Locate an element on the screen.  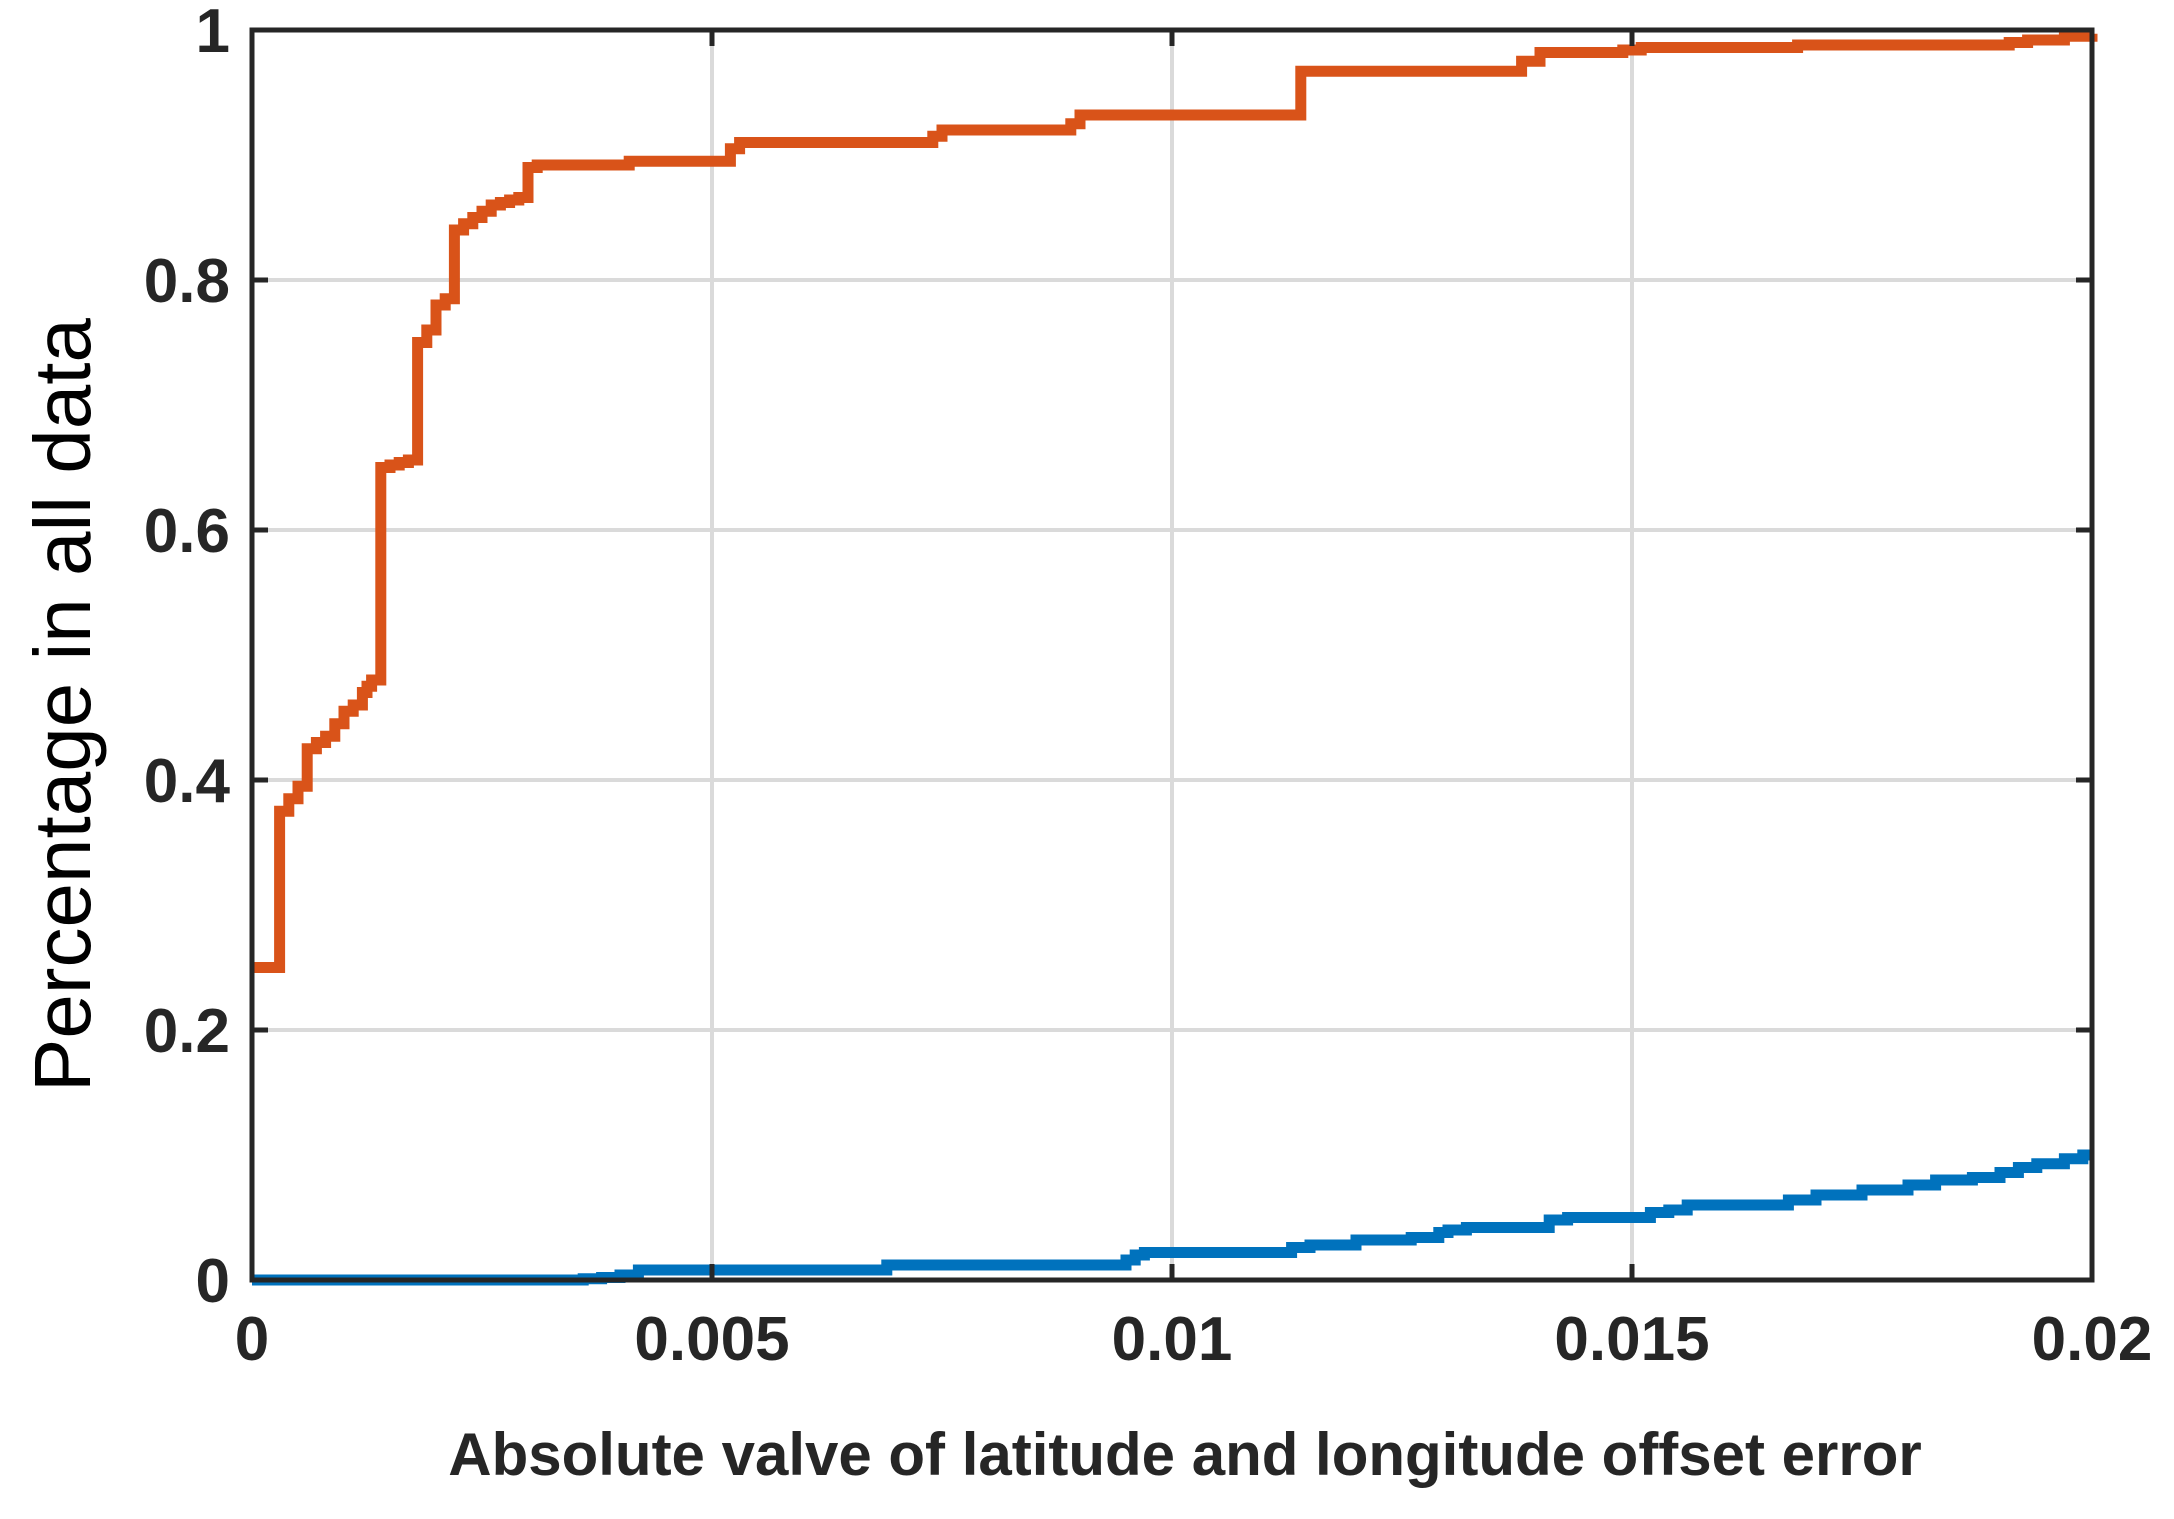
y-tick-label: 0.4 is located at coordinates (187, 781).